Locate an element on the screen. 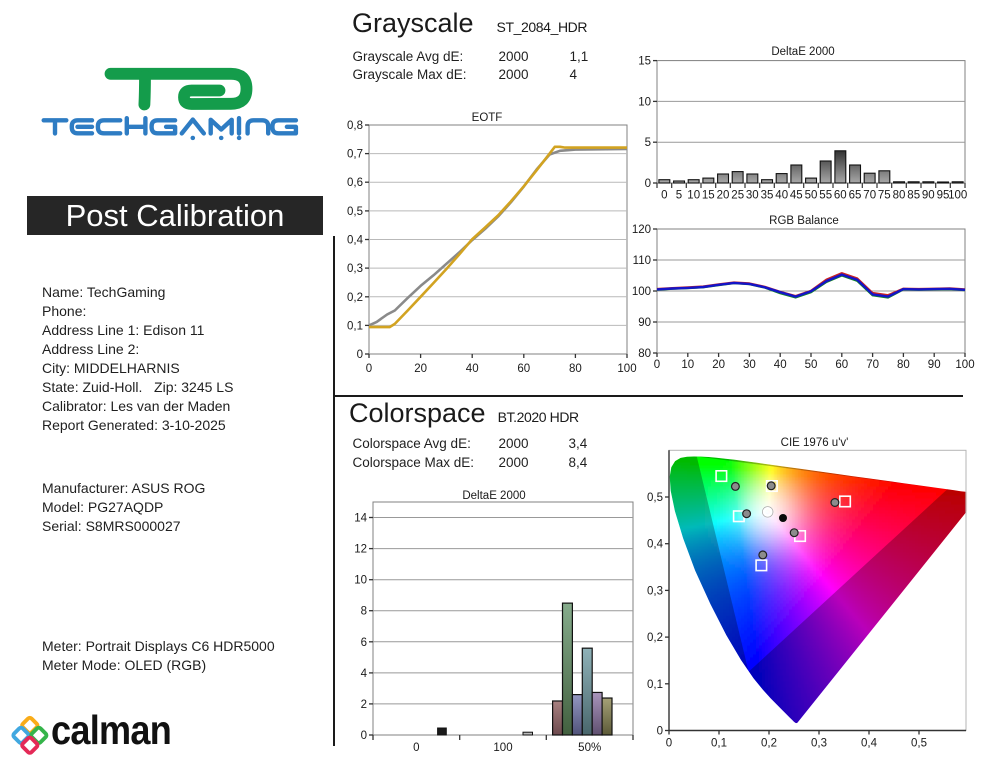 The image size is (994, 768). svg-text: 95 is located at coordinates (943, 196).